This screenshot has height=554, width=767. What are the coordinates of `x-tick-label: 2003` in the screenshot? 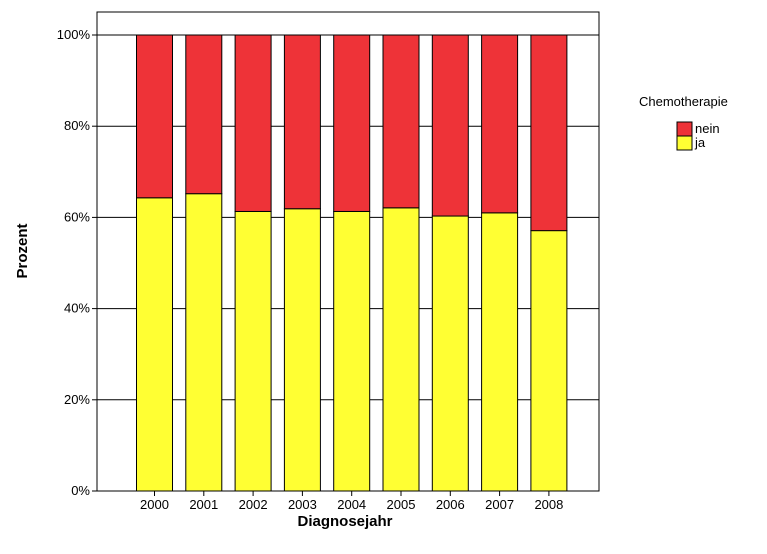 It's located at (302, 504).